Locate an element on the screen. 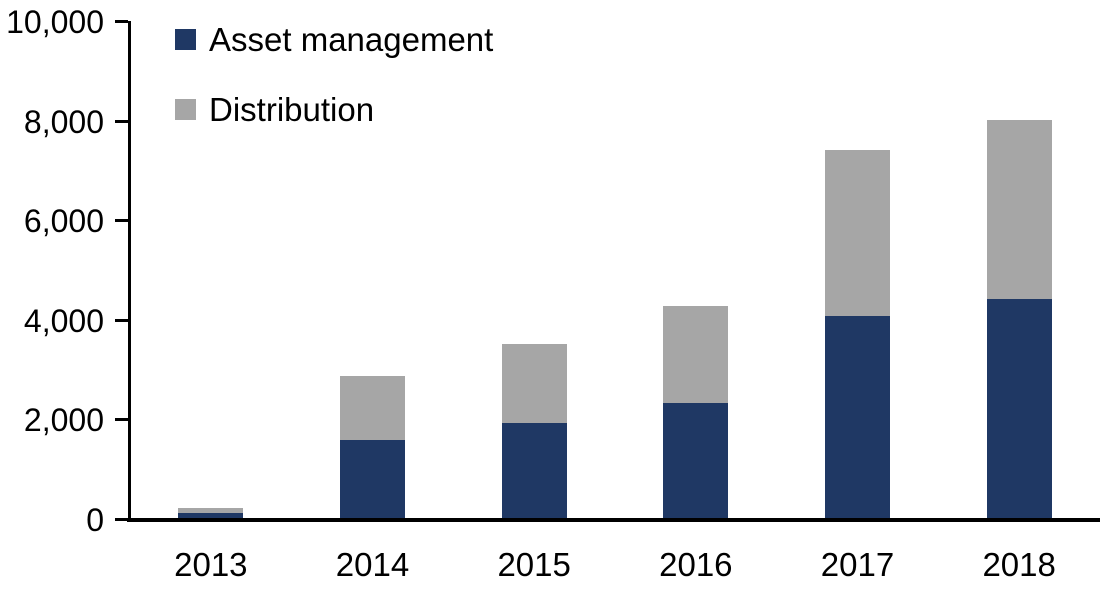 The image size is (1102, 594). bar-2015 is located at coordinates (534, 430).